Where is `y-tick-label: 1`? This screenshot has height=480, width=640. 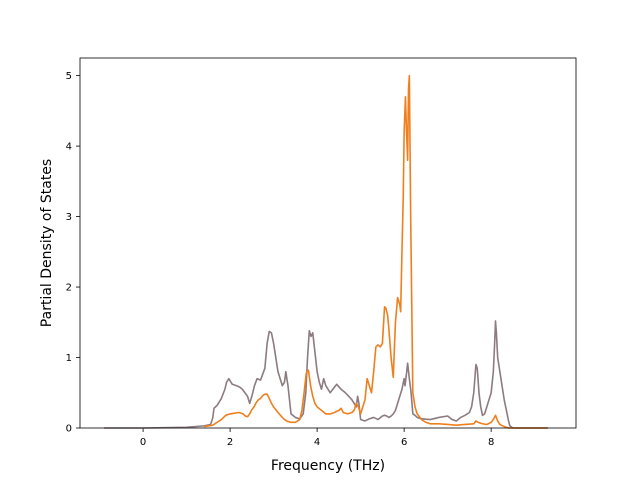
y-tick-label: 1 is located at coordinates (69, 358).